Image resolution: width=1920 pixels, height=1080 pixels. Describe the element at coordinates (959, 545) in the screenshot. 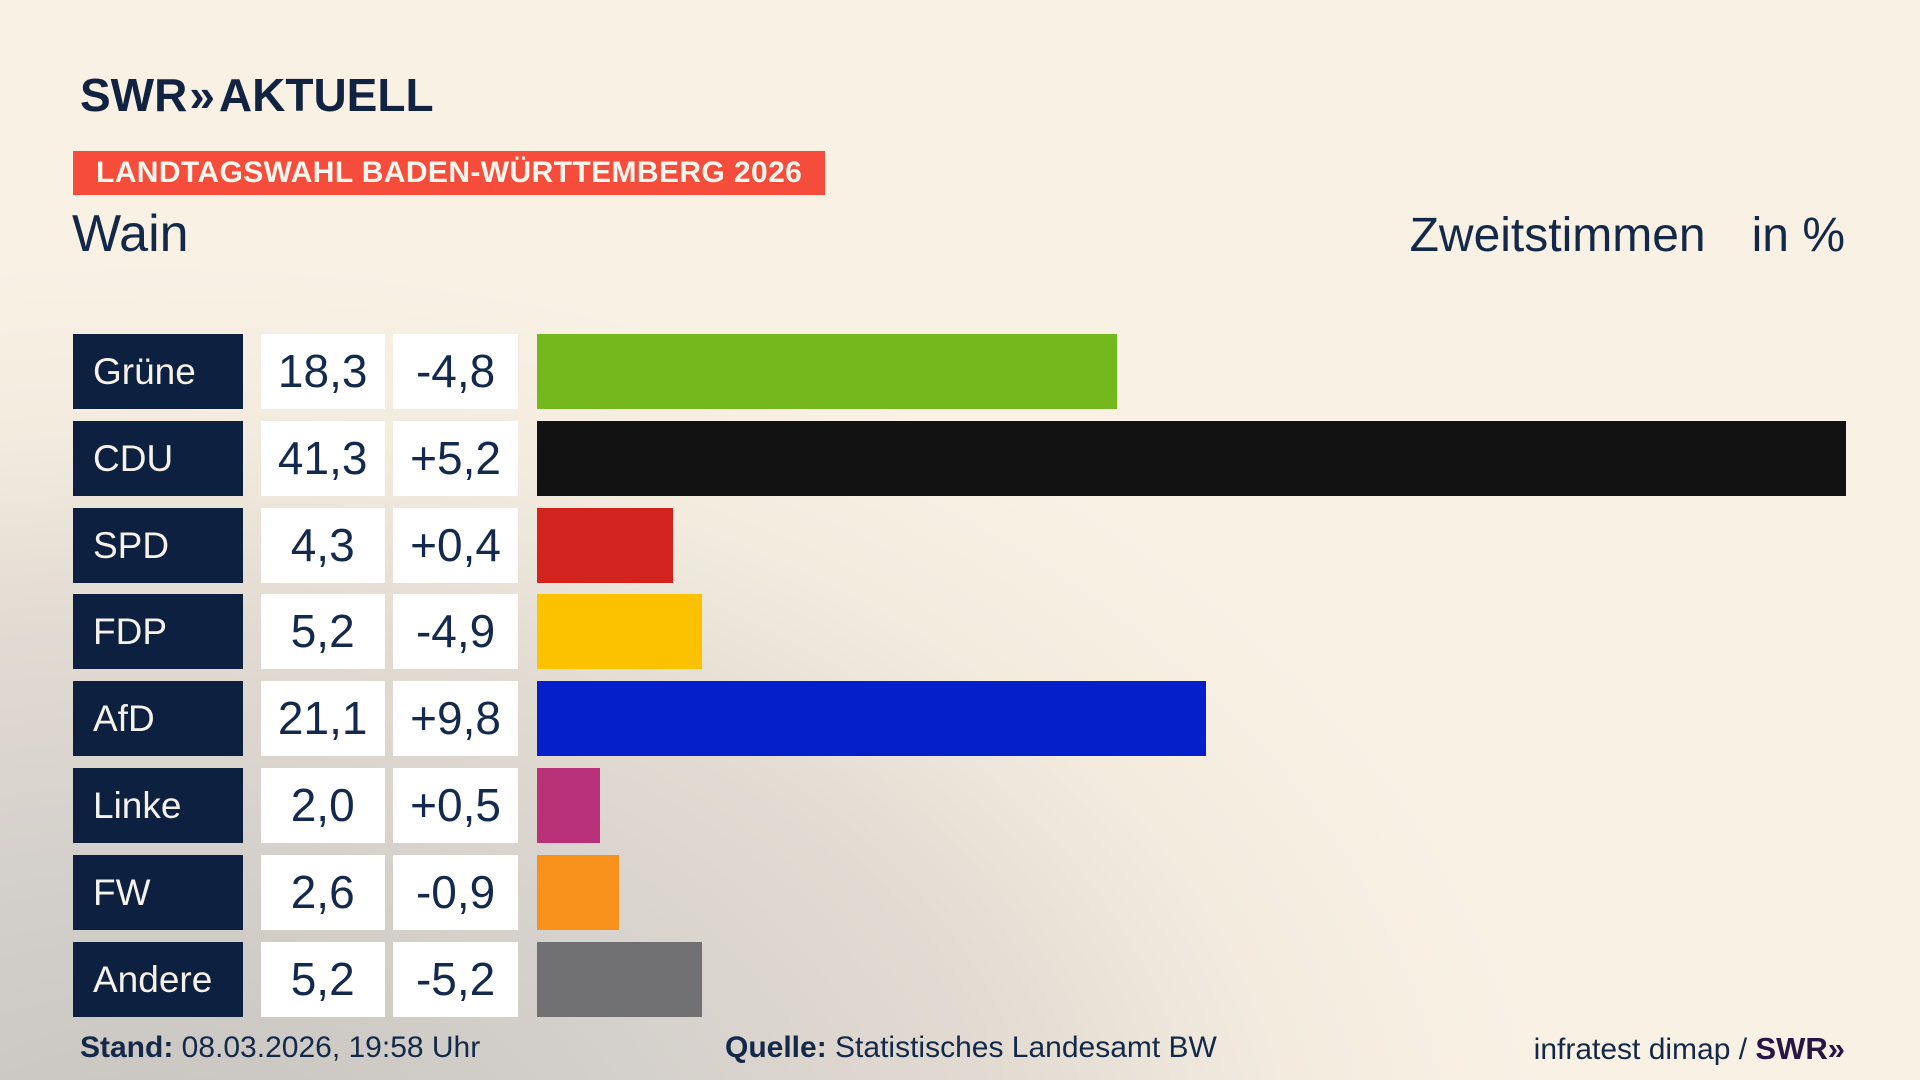

I see `party-row: SPD 4,3 +0,4` at that location.